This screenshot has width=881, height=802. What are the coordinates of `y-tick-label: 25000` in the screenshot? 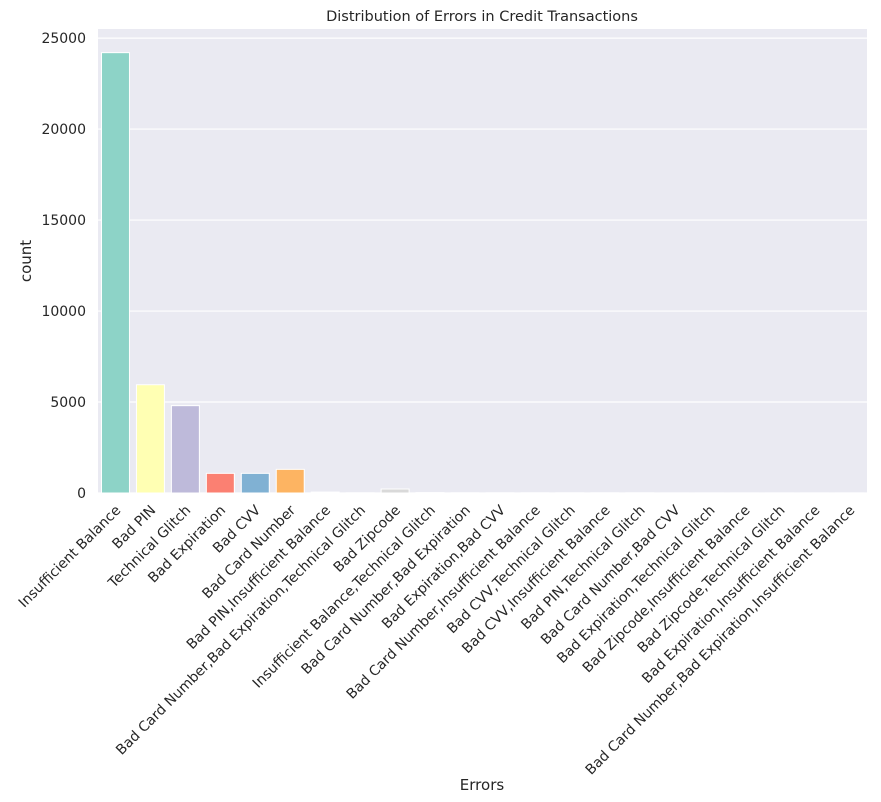 It's located at (63, 39).